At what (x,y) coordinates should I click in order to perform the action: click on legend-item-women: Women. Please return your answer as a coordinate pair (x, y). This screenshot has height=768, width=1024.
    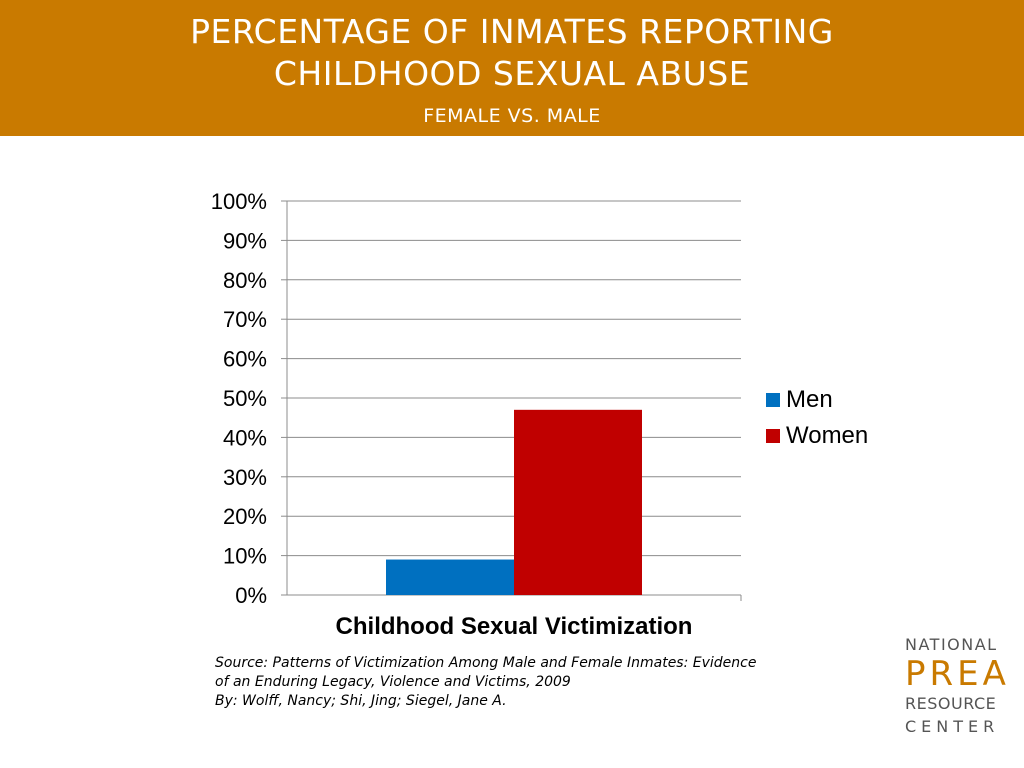
    Looking at the image, I should click on (817, 436).